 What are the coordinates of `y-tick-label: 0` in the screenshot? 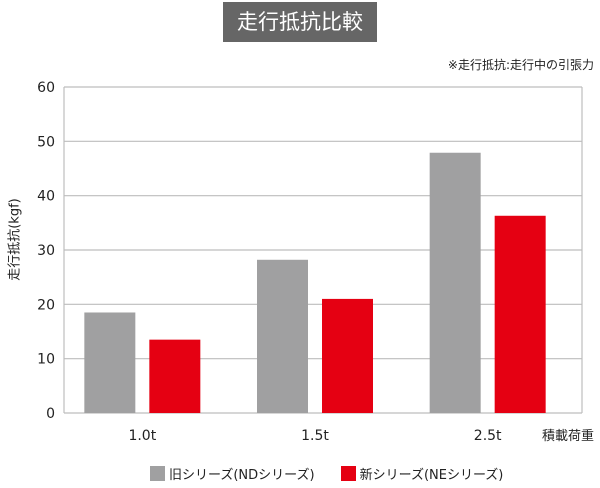 It's located at (50, 414).